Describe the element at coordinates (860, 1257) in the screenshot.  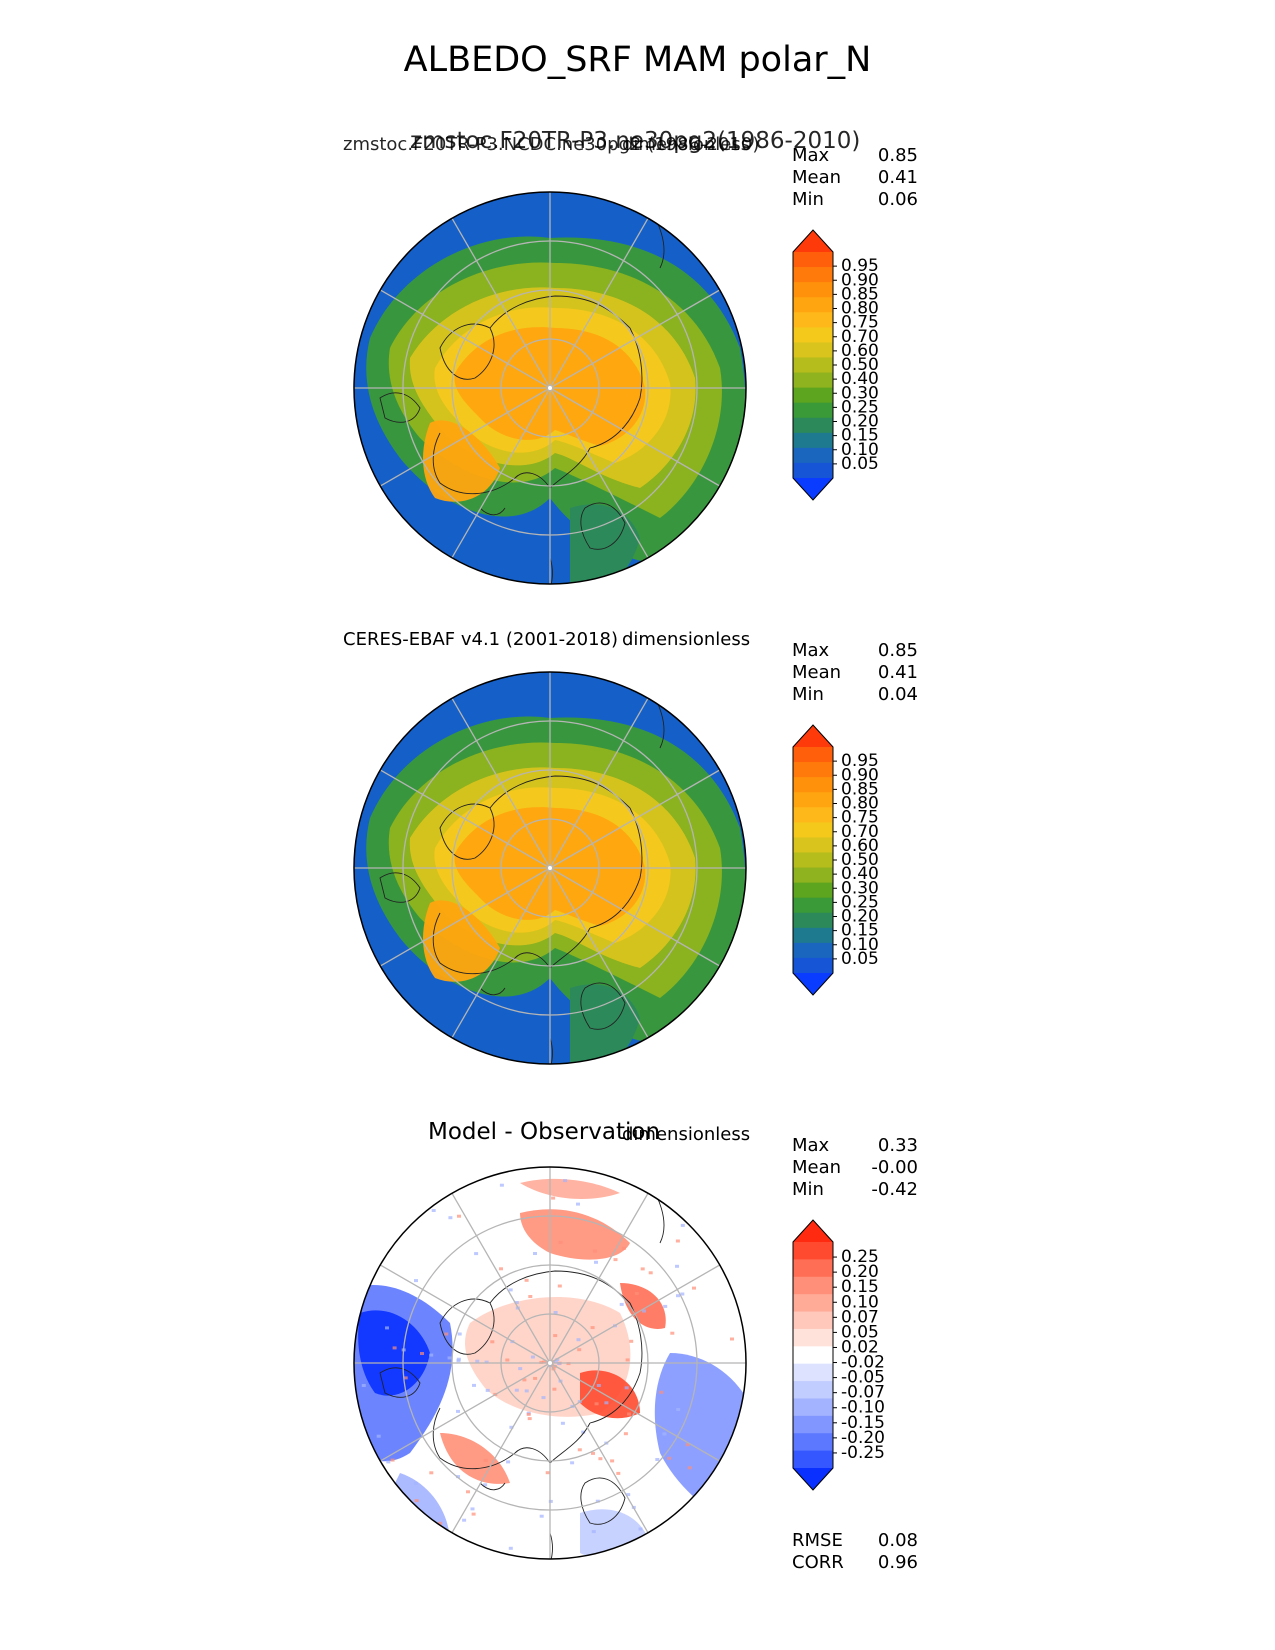
I see `colorbar-tick-label: 0.25` at that location.